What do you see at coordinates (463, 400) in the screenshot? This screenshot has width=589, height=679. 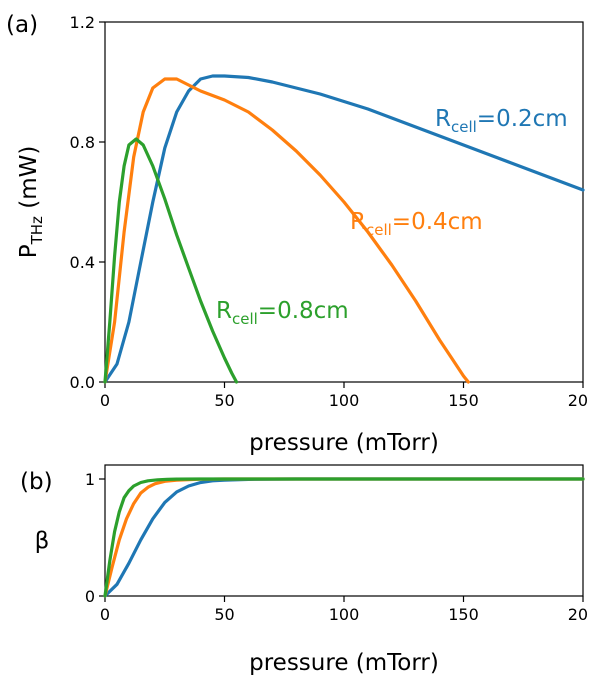 I see `panel-a-xtick-label: 150` at bounding box center [463, 400].